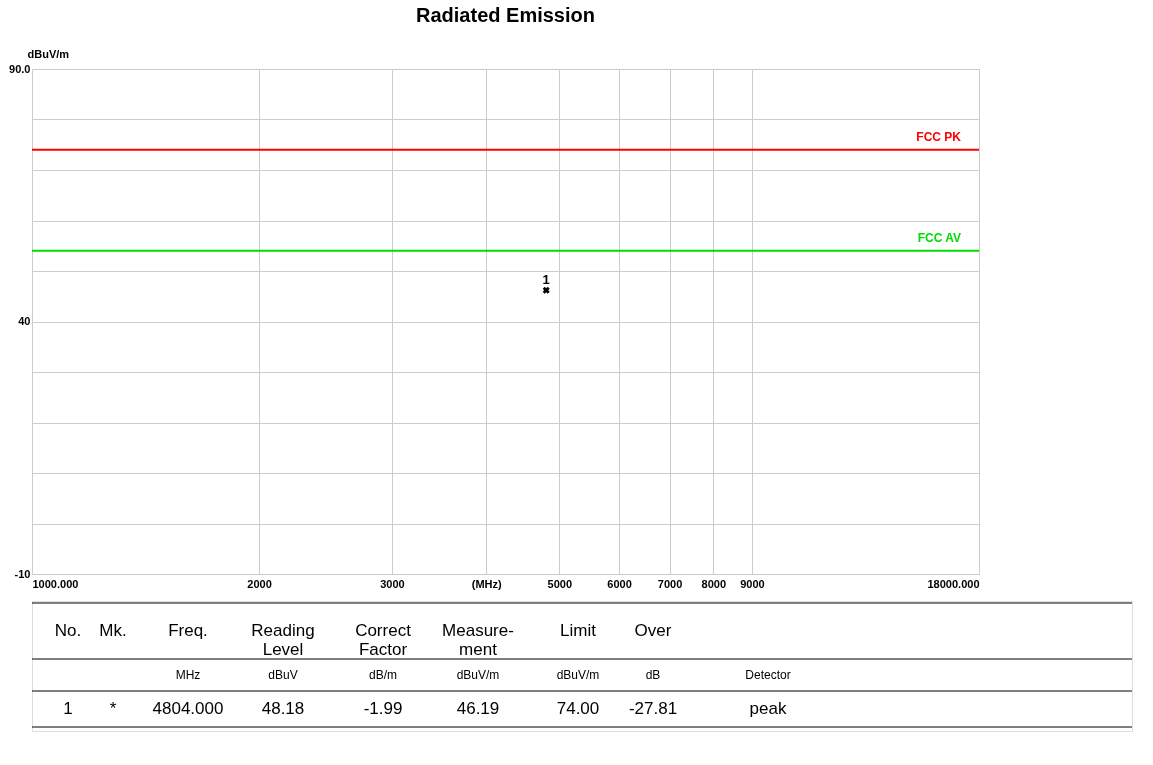 Image resolution: width=1153 pixels, height=765 pixels. Describe the element at coordinates (487, 583) in the screenshot. I see `x-tick-label: (MHz)` at that location.